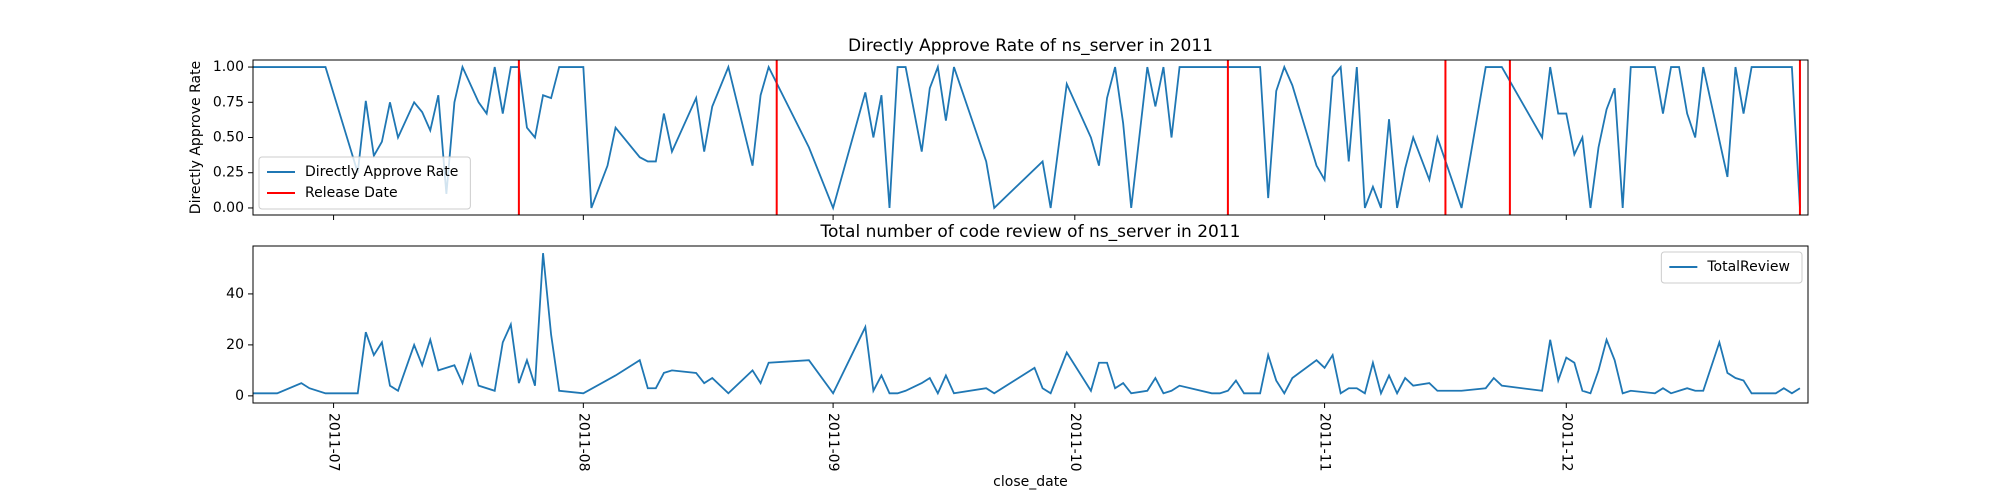 This screenshot has height=500, width=2000. I want to click on x-tick-label: 2011-07, so click(334, 442).